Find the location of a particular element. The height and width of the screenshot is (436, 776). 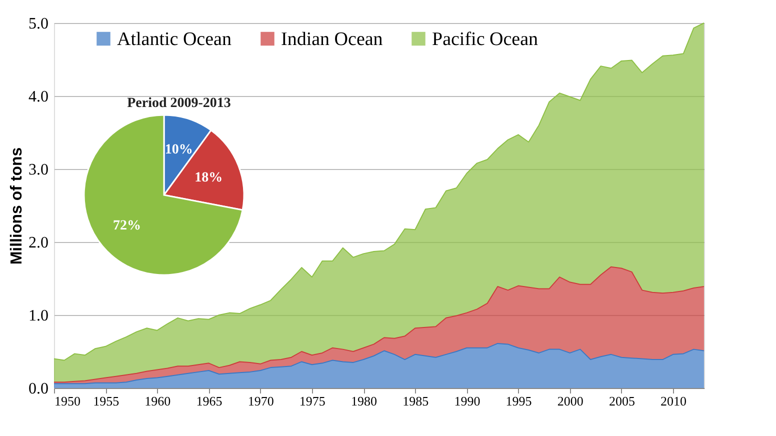

x-tick-label: 1950 is located at coordinates (67, 401).